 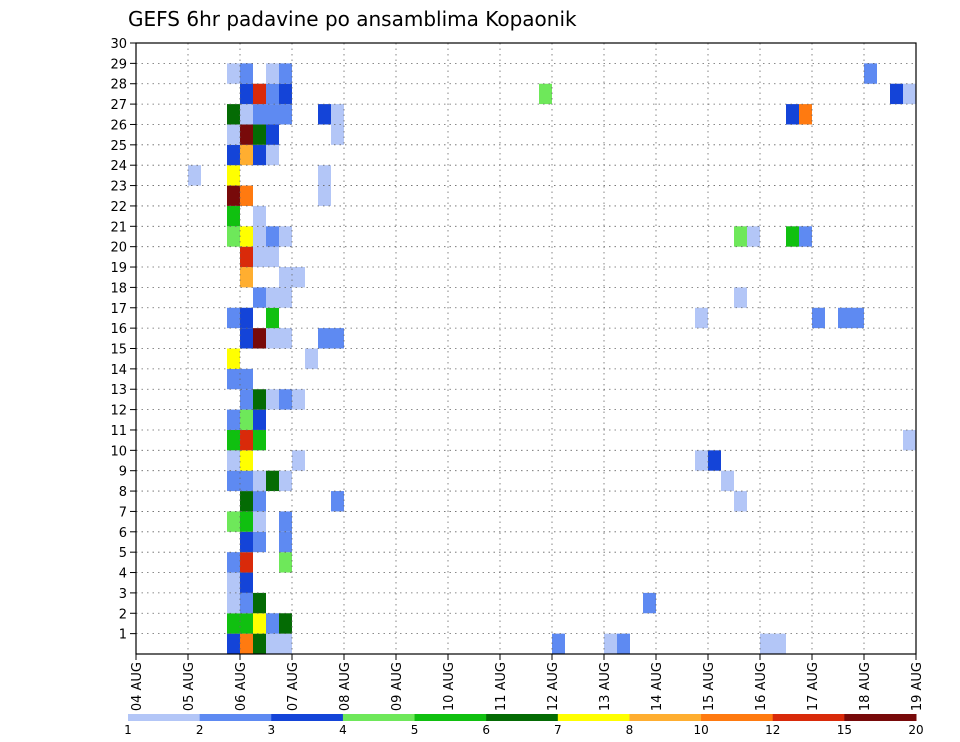 I want to click on y-tick-label: 12, so click(x=118, y=411).